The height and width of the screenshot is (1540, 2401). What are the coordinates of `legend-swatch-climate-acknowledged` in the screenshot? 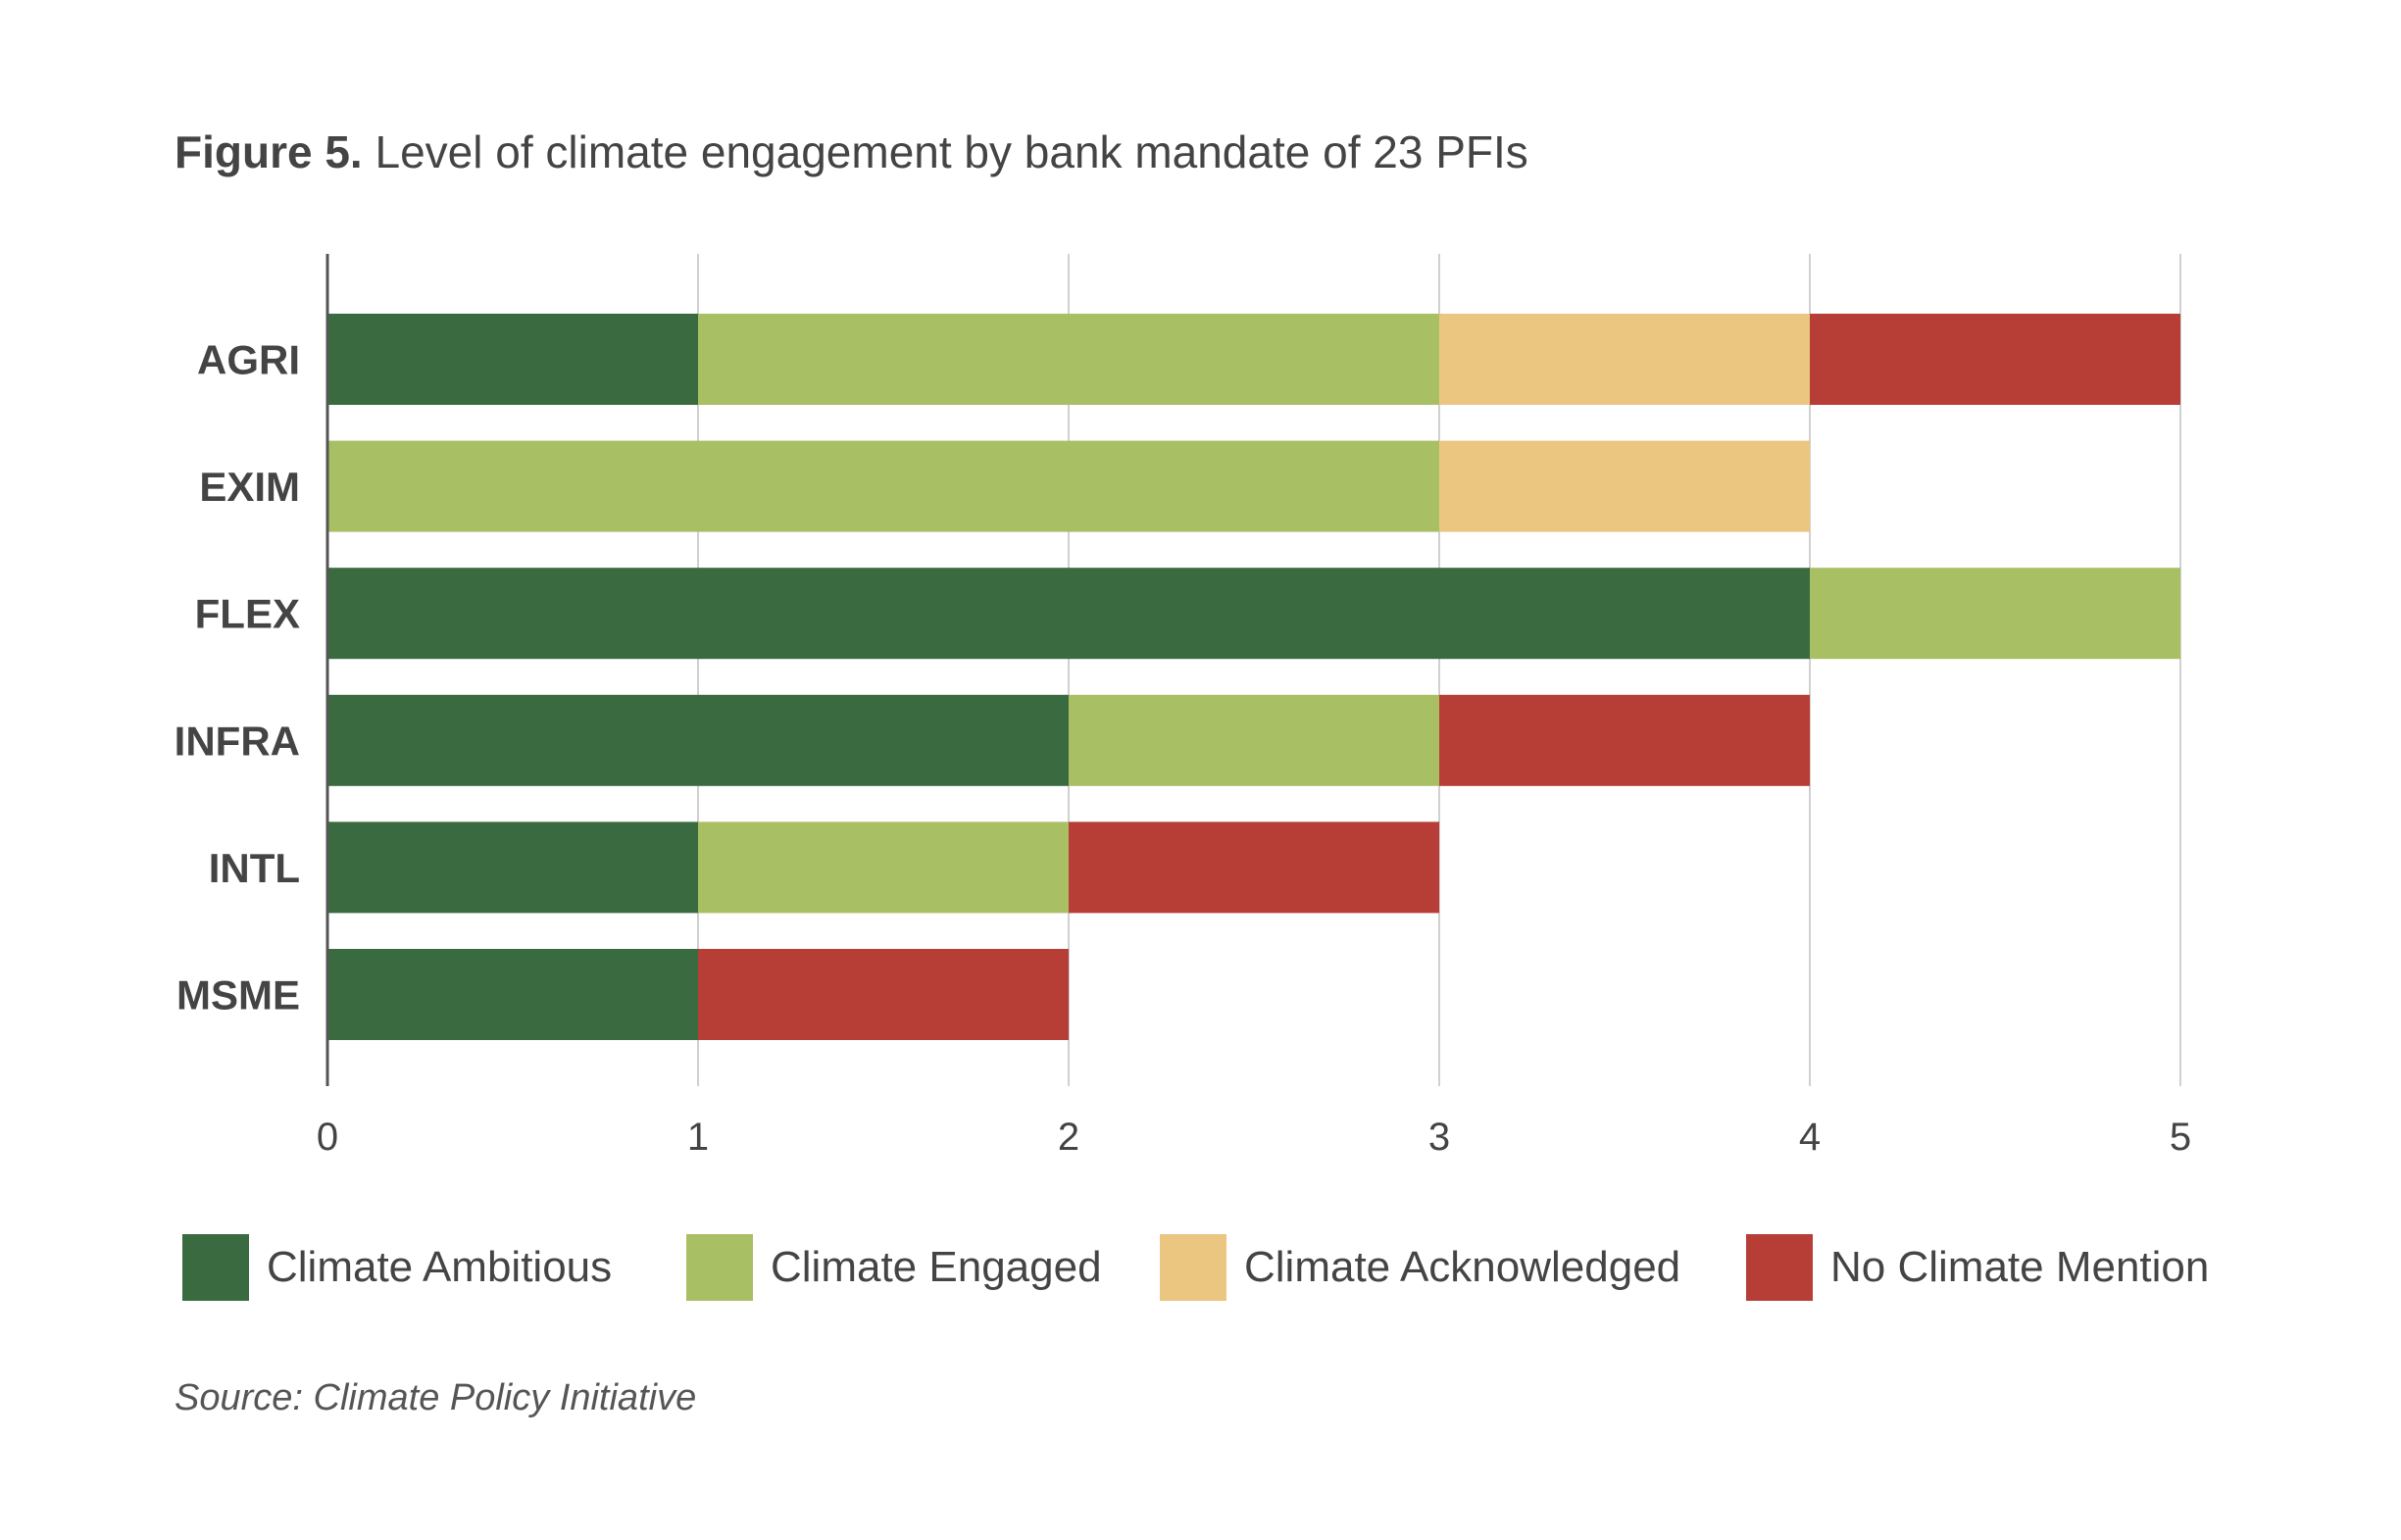 It's located at (1193, 1267).